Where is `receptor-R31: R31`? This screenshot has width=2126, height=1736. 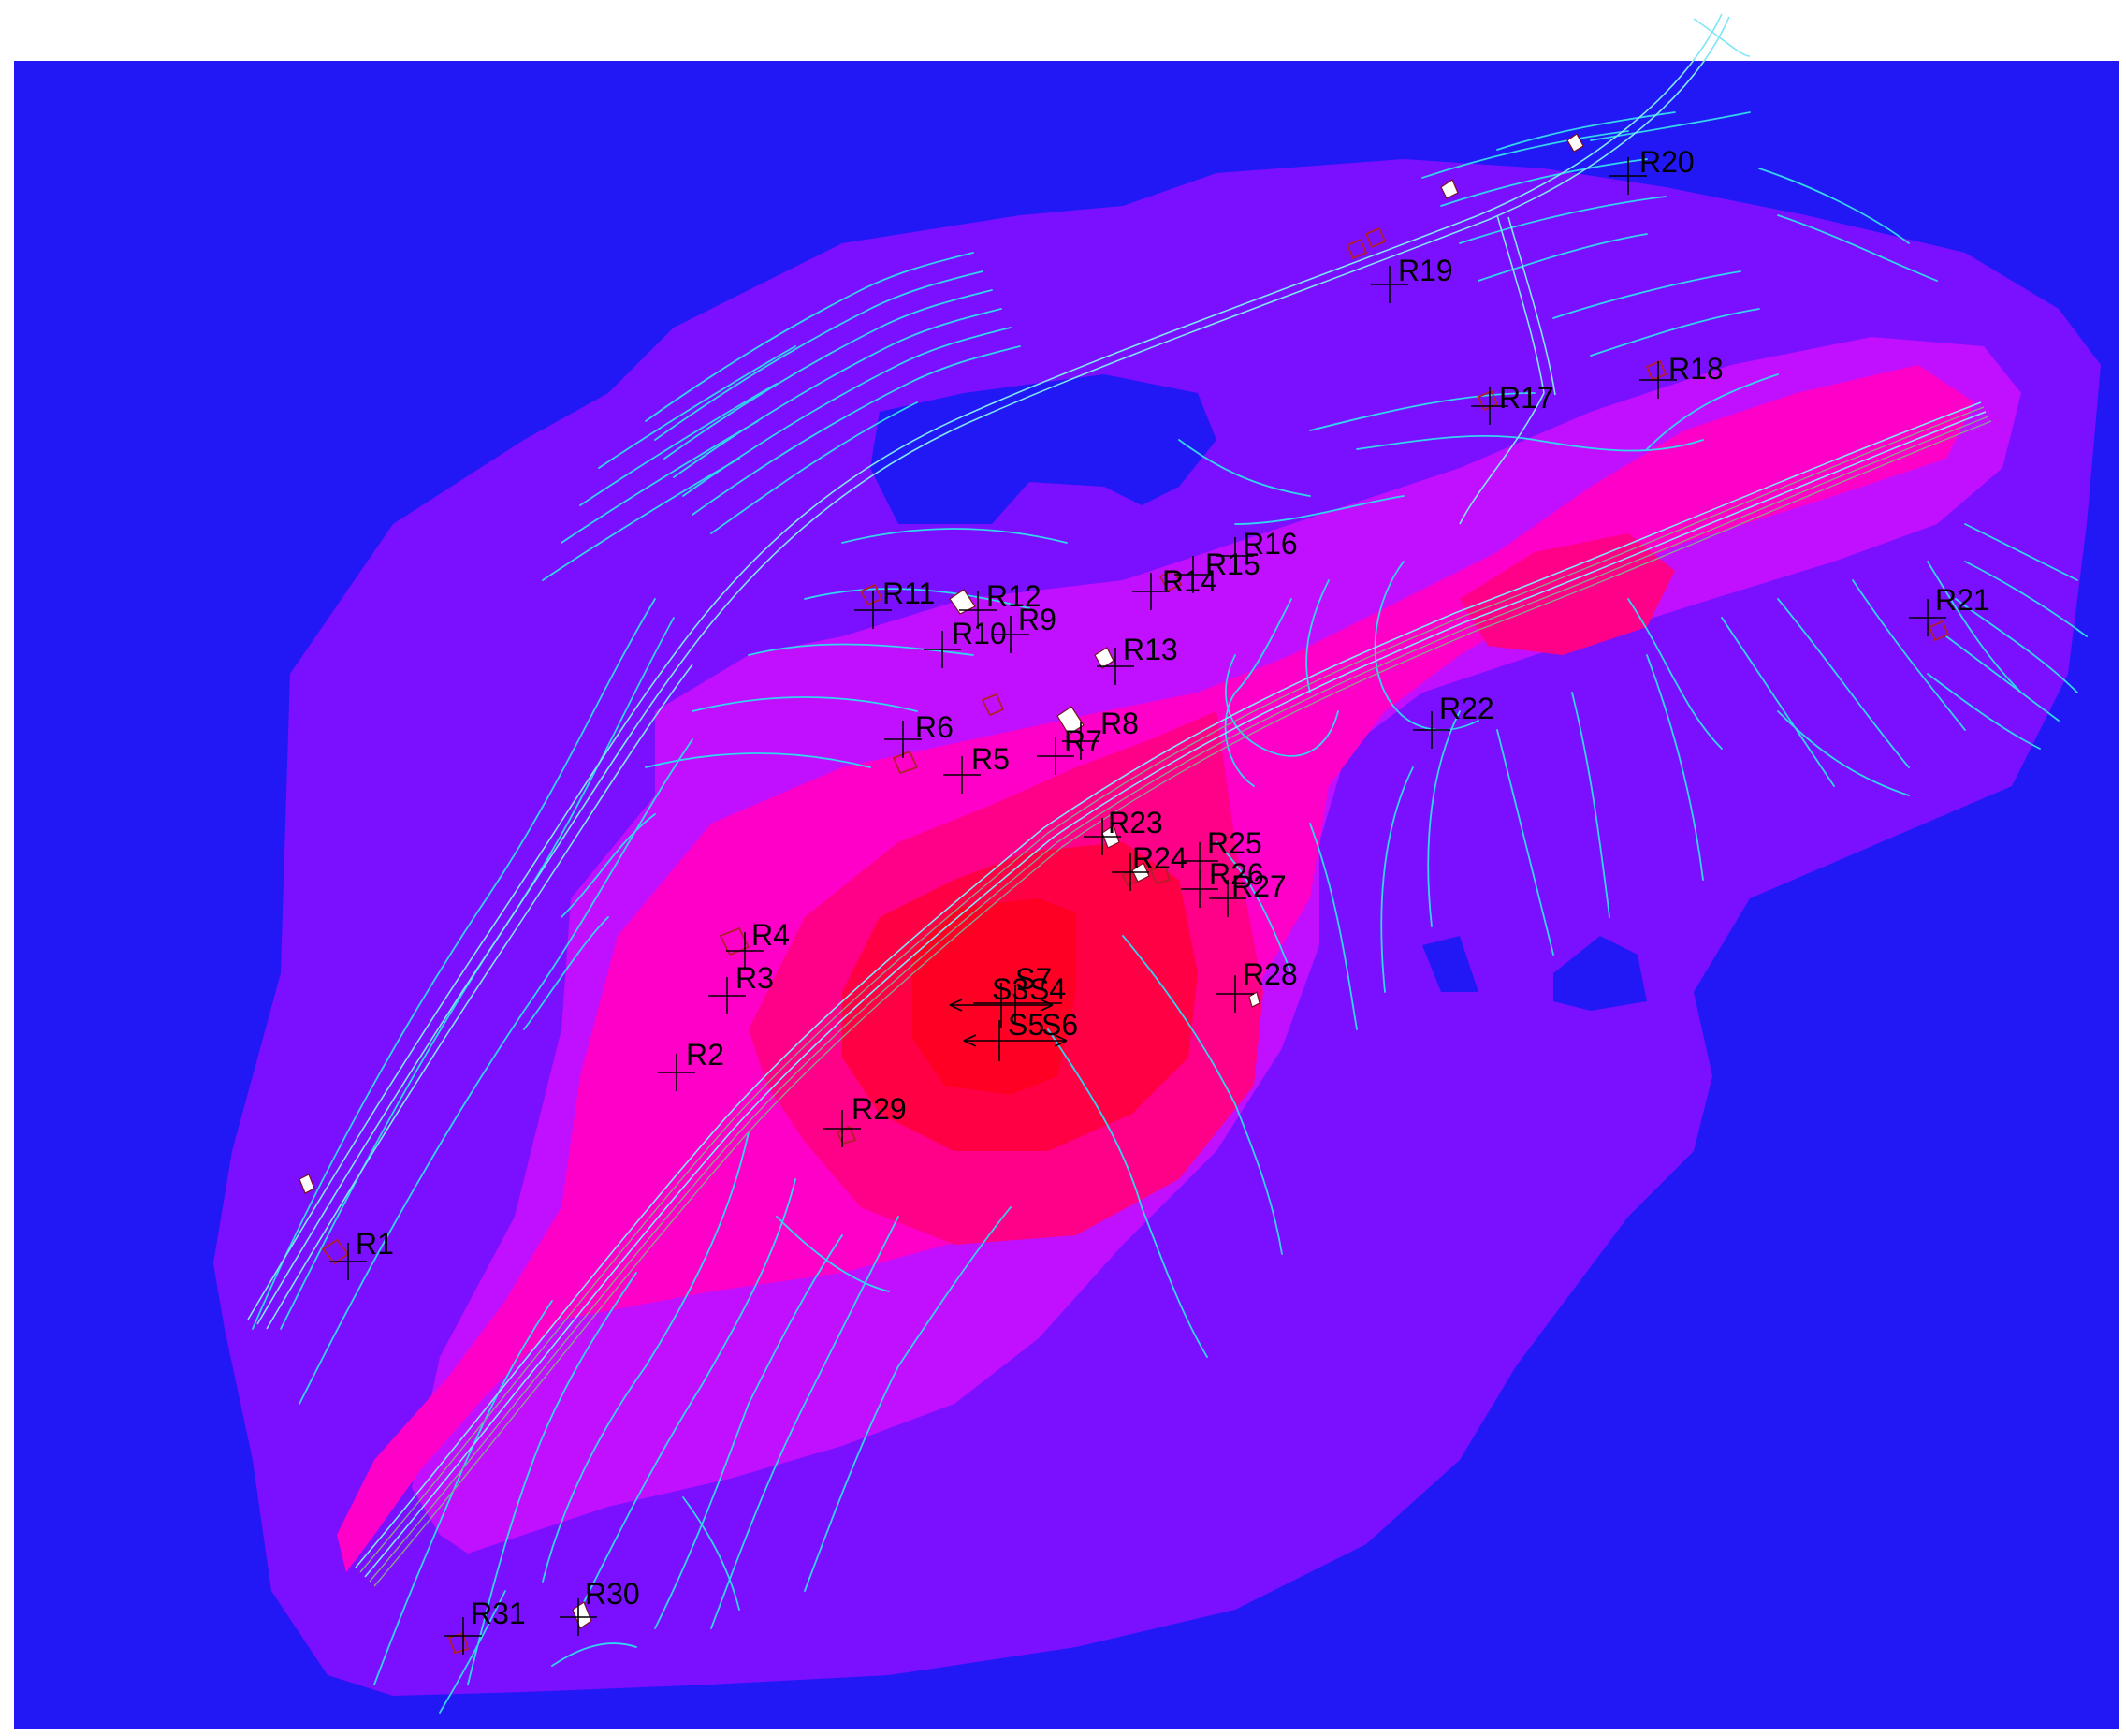
receptor-R31: R31 is located at coordinates (485, 1626).